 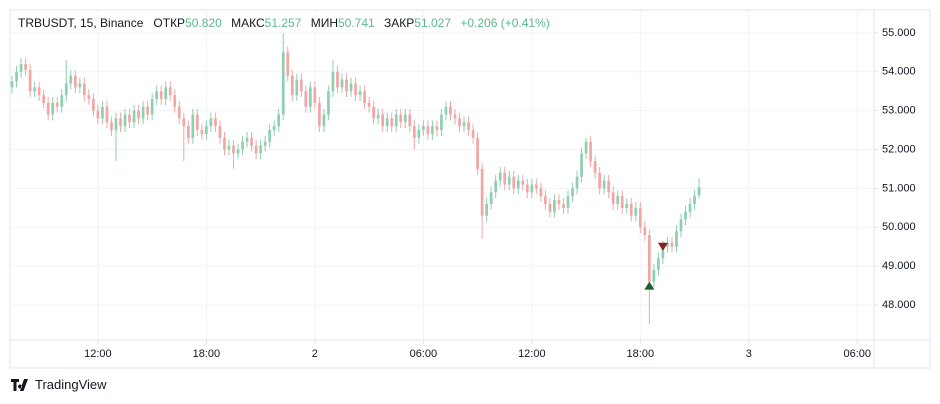 What do you see at coordinates (71, 384) in the screenshot?
I see `brand-name: TradingView` at bounding box center [71, 384].